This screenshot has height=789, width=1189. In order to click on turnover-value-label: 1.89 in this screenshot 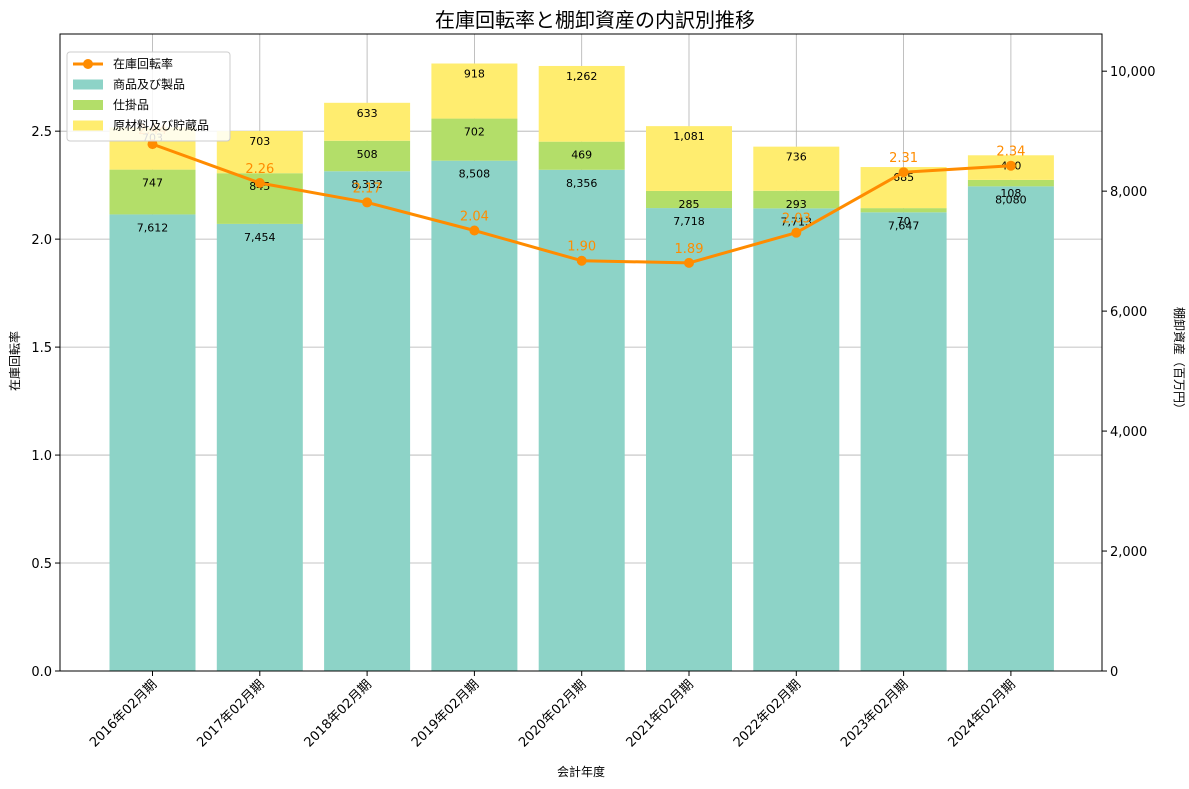, I will do `click(689, 249)`.